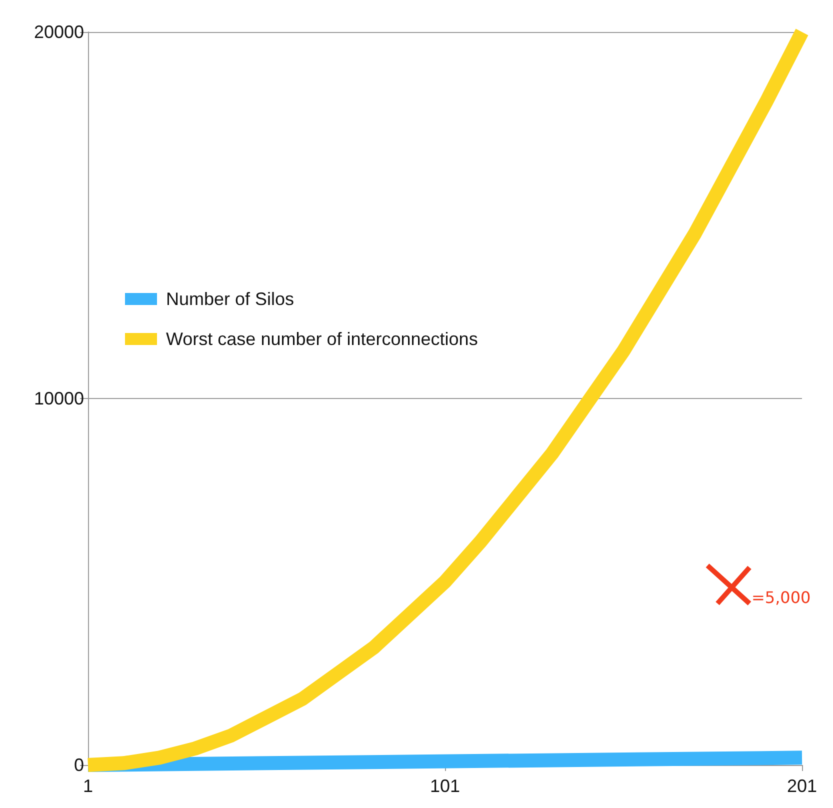  What do you see at coordinates (79, 765) in the screenshot?
I see `y-tick-label: 0` at bounding box center [79, 765].